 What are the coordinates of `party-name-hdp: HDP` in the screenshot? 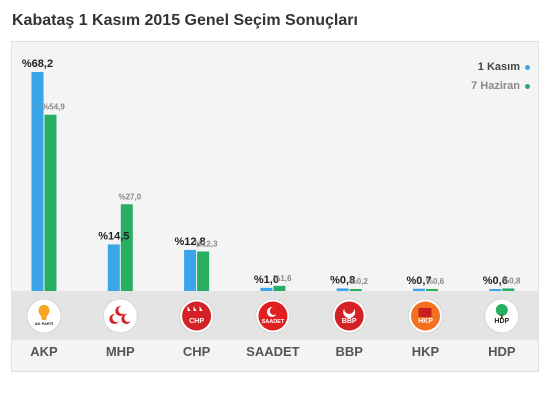 It's located at (502, 351).